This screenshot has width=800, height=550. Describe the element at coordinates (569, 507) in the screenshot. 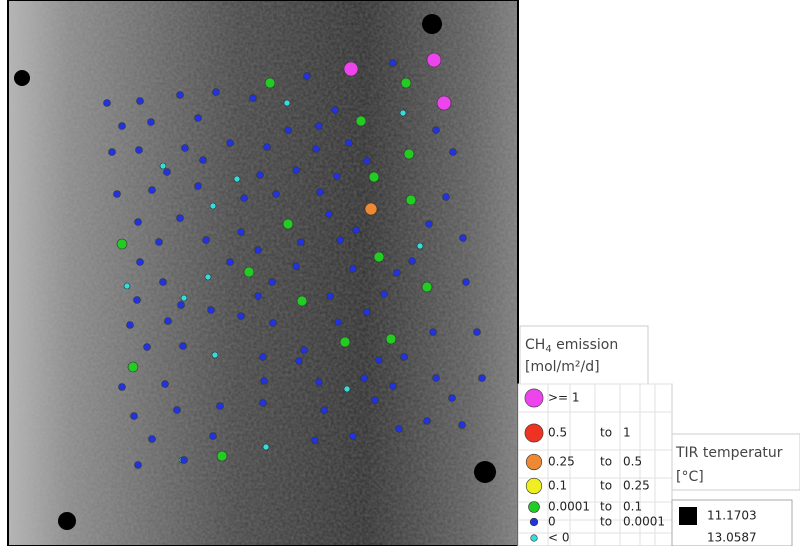

I see `legend-label: 0.0001` at that location.